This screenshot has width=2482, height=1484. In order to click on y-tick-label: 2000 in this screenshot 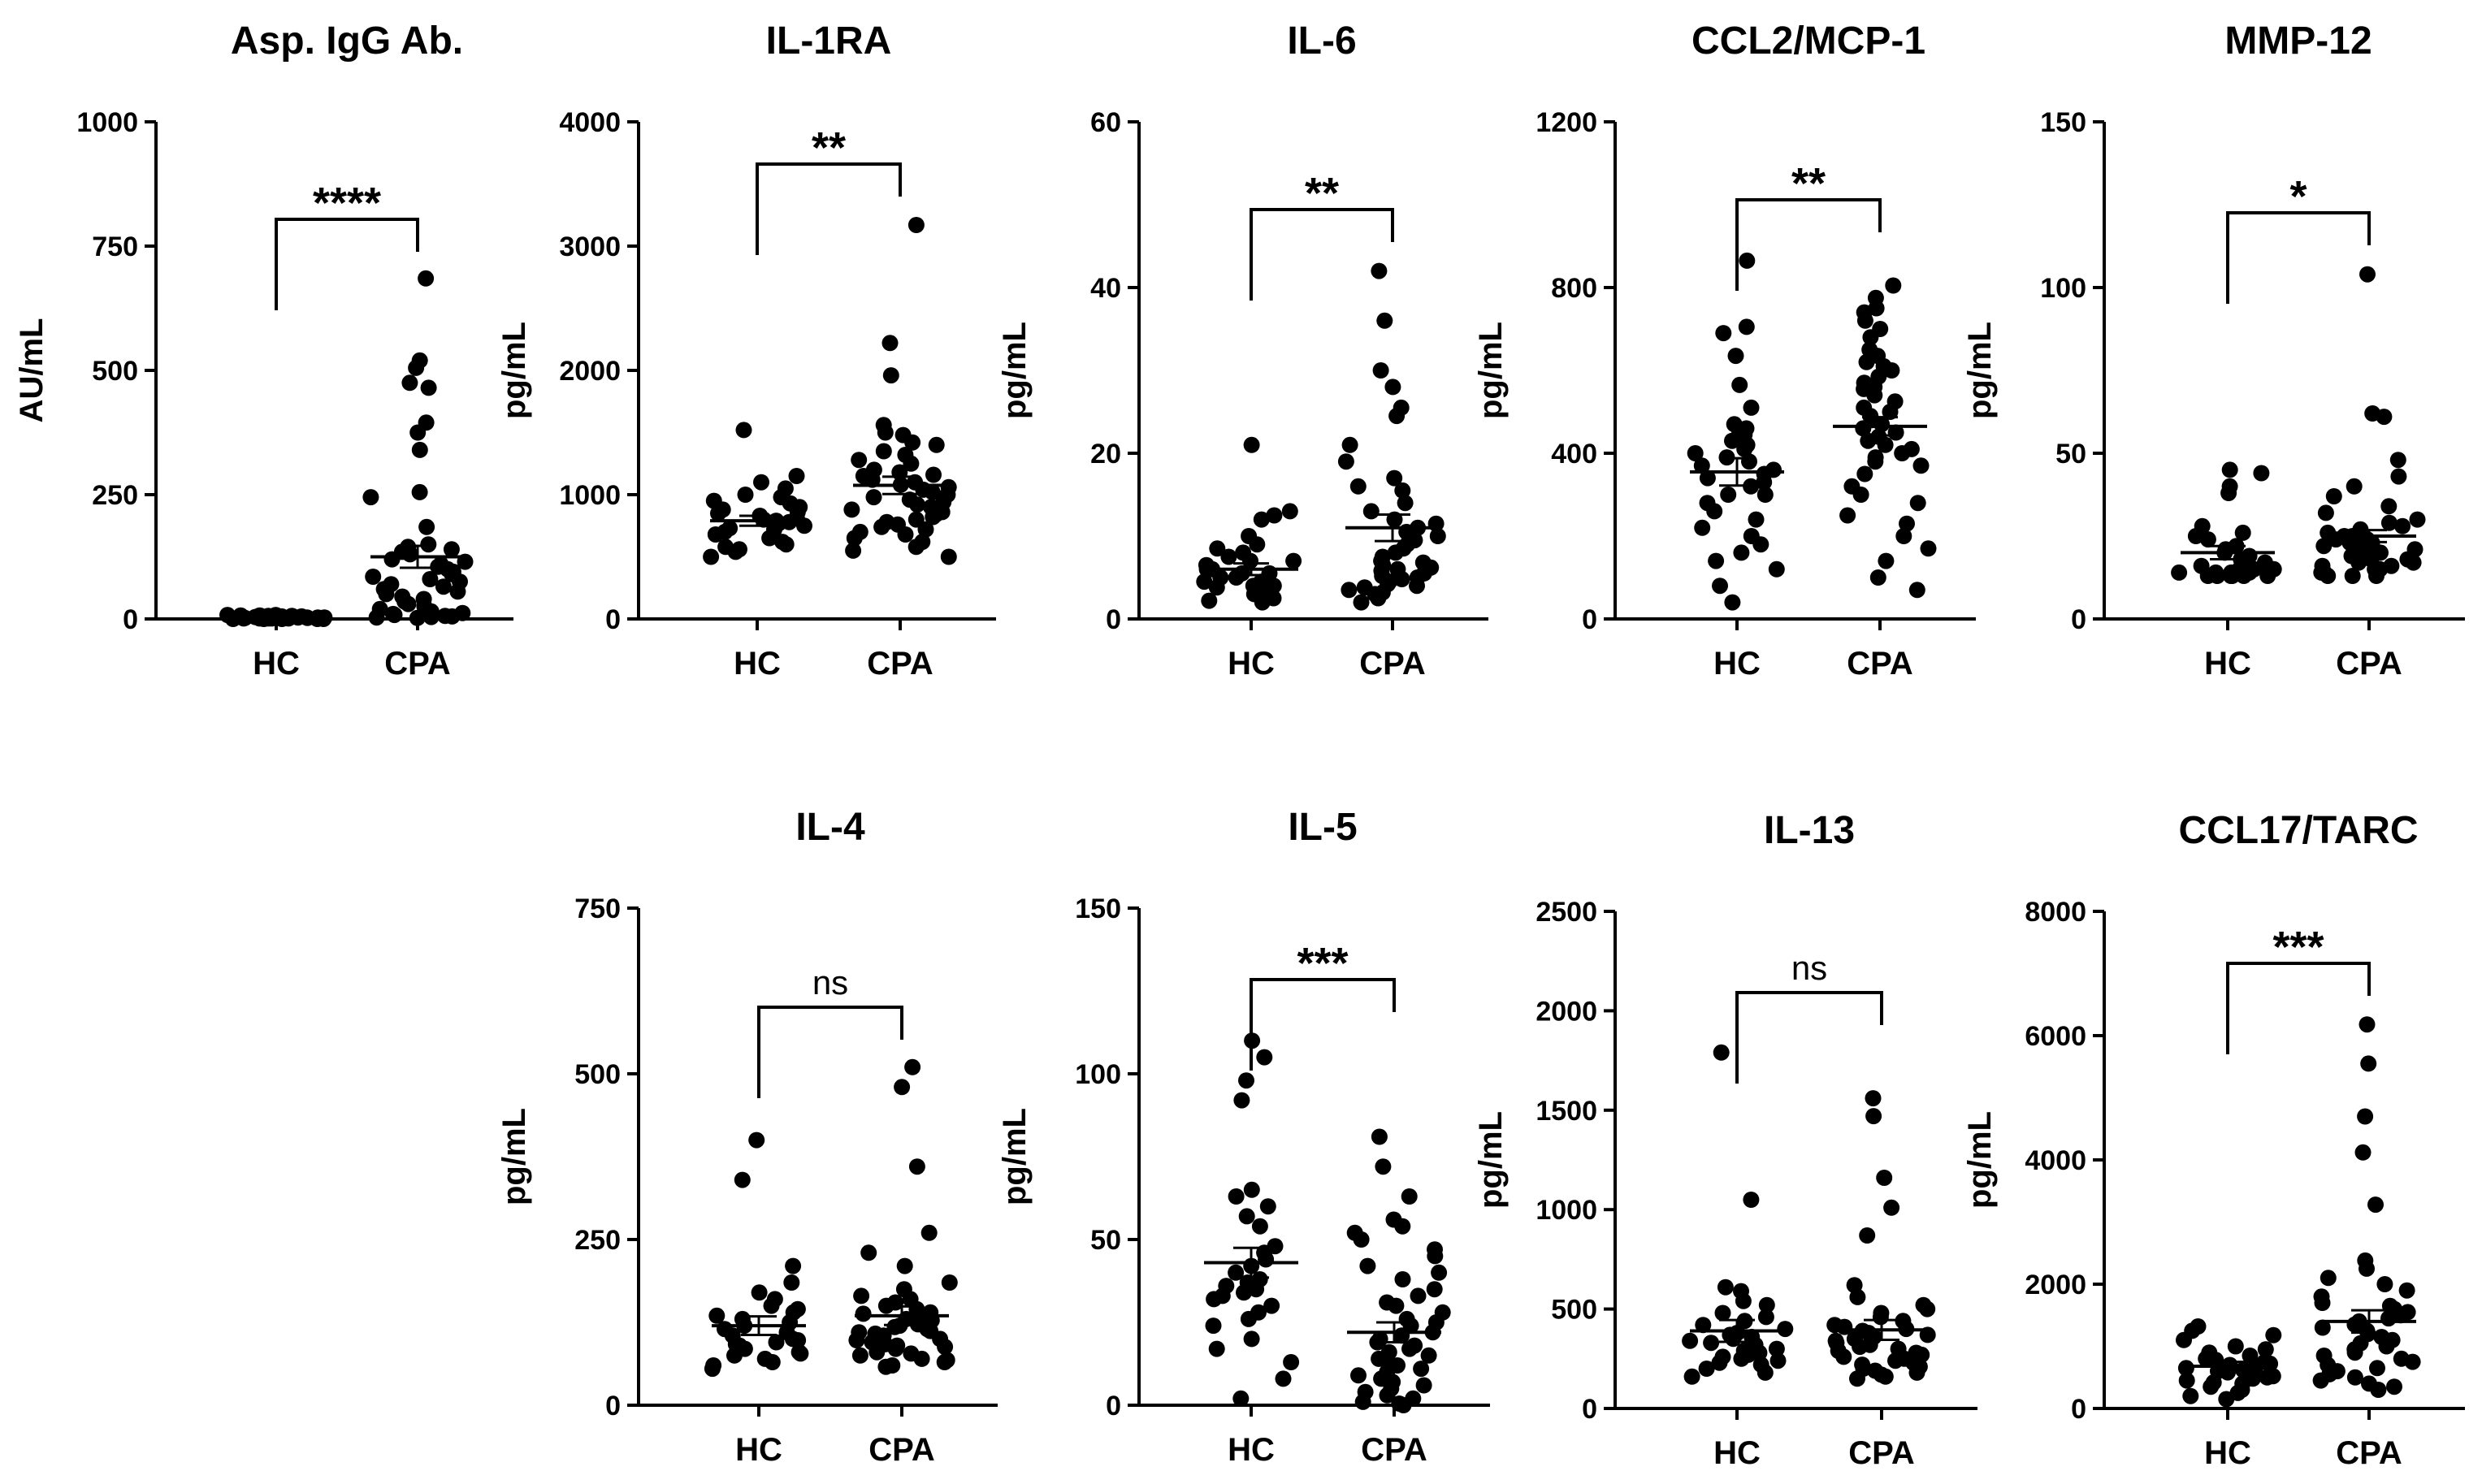, I will do `click(1566, 1011)`.